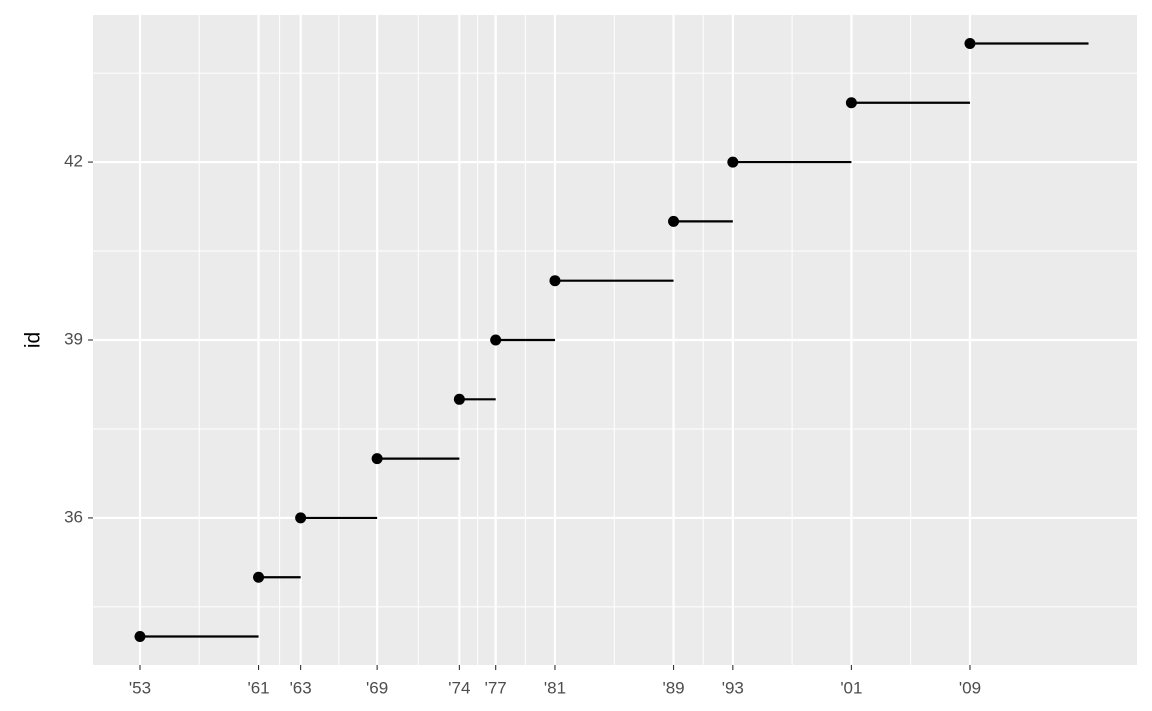 Image resolution: width=1152 pixels, height=711 pixels. I want to click on x-tick-label: '89, so click(673, 687).